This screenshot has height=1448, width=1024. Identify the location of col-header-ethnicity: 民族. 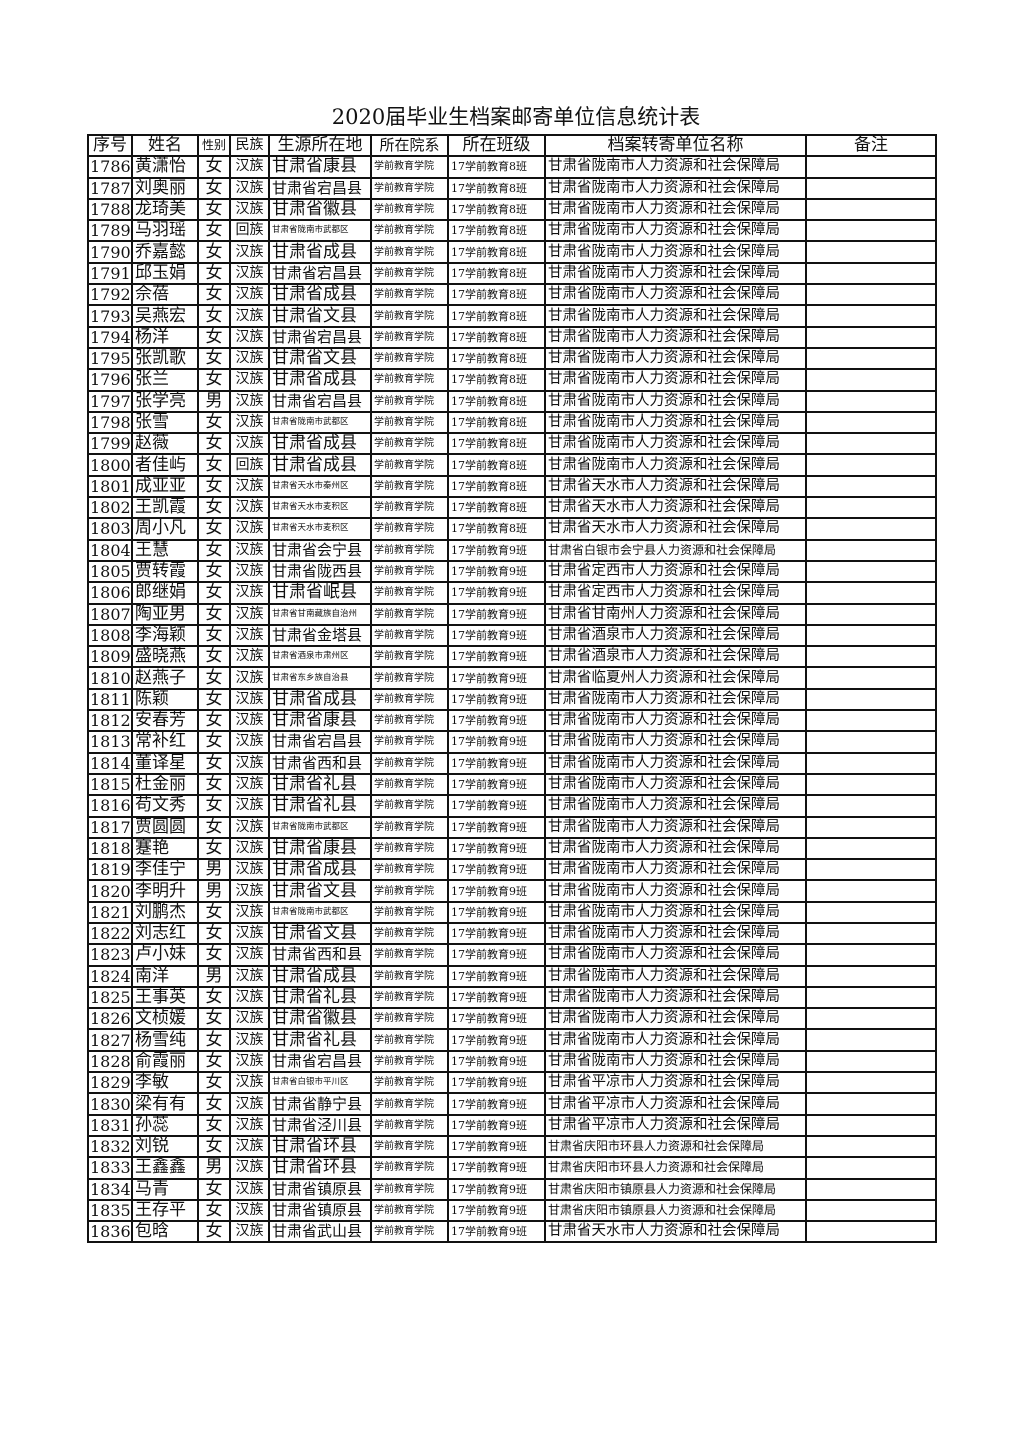
(249, 145).